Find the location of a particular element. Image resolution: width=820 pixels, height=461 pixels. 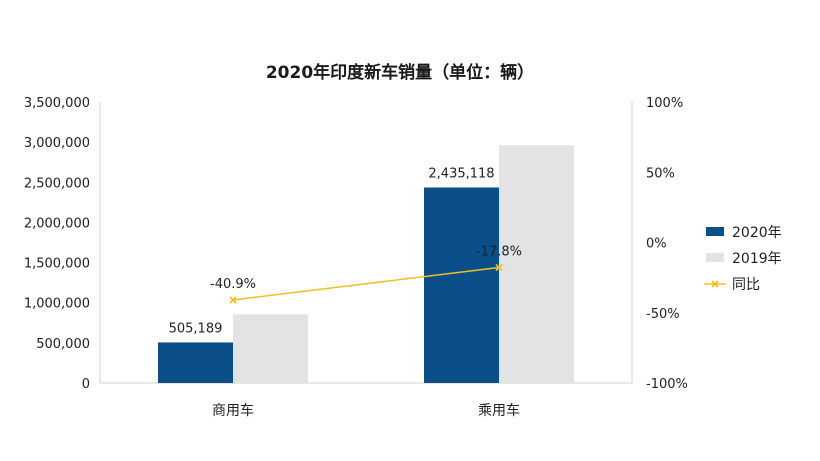

bar-data-label: 2,435,118 is located at coordinates (461, 173).